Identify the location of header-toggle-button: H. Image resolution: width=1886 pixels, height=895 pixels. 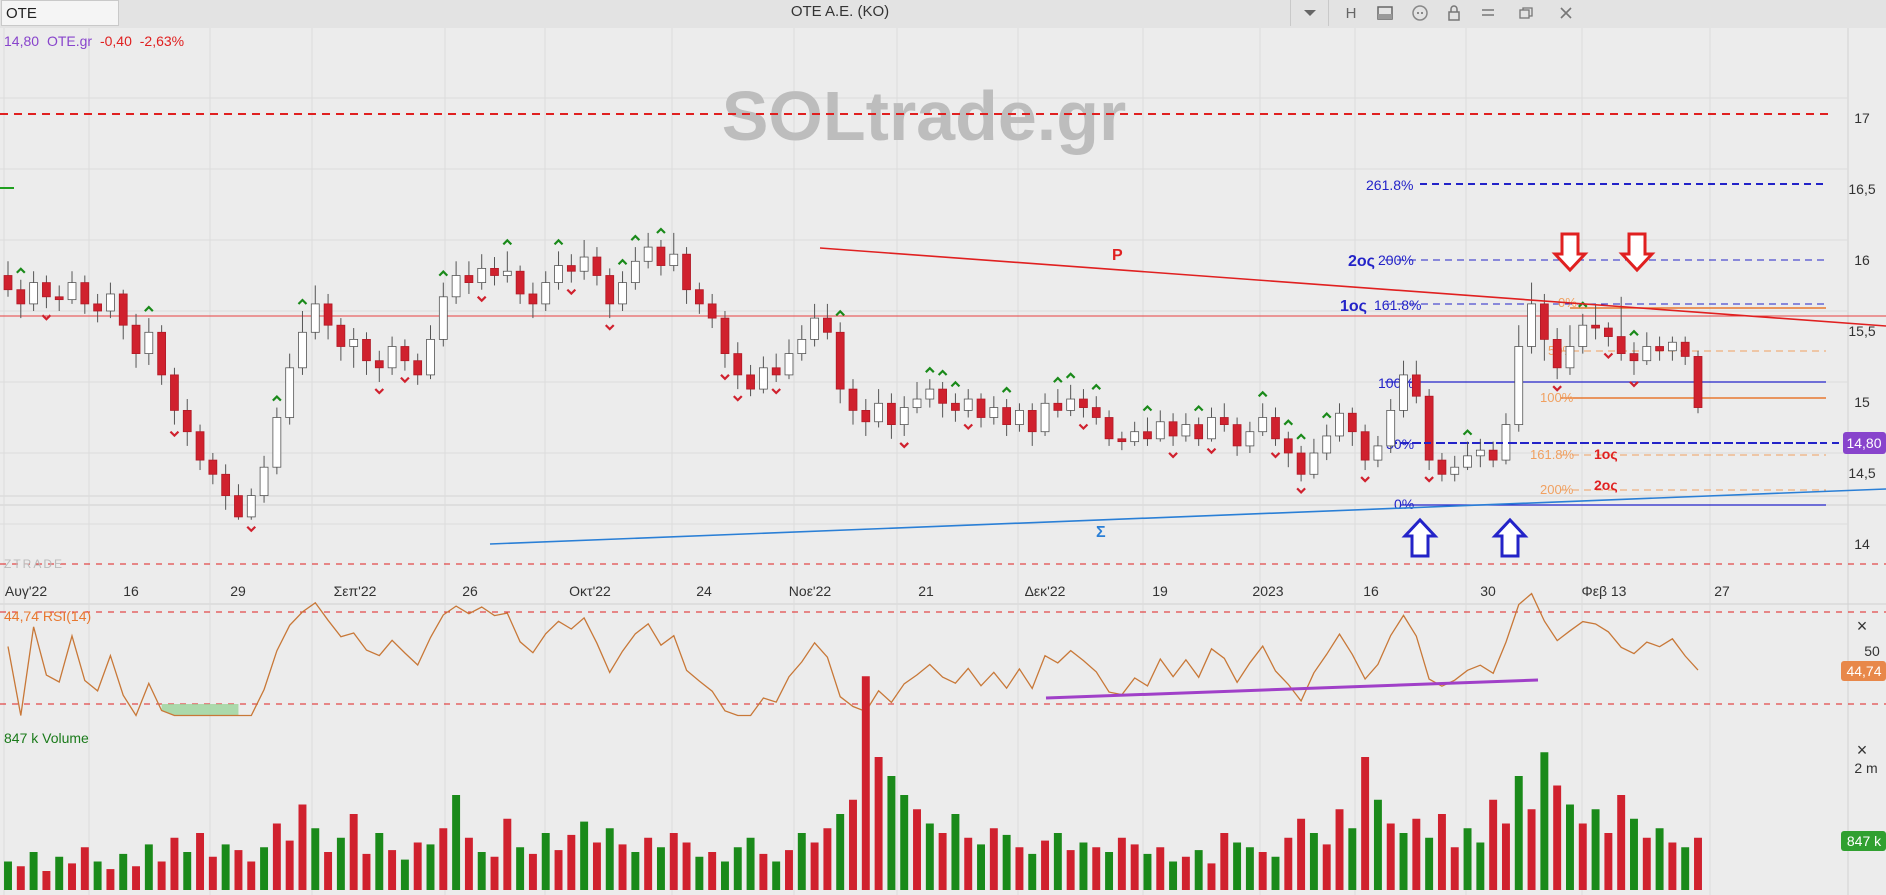
(1351, 13).